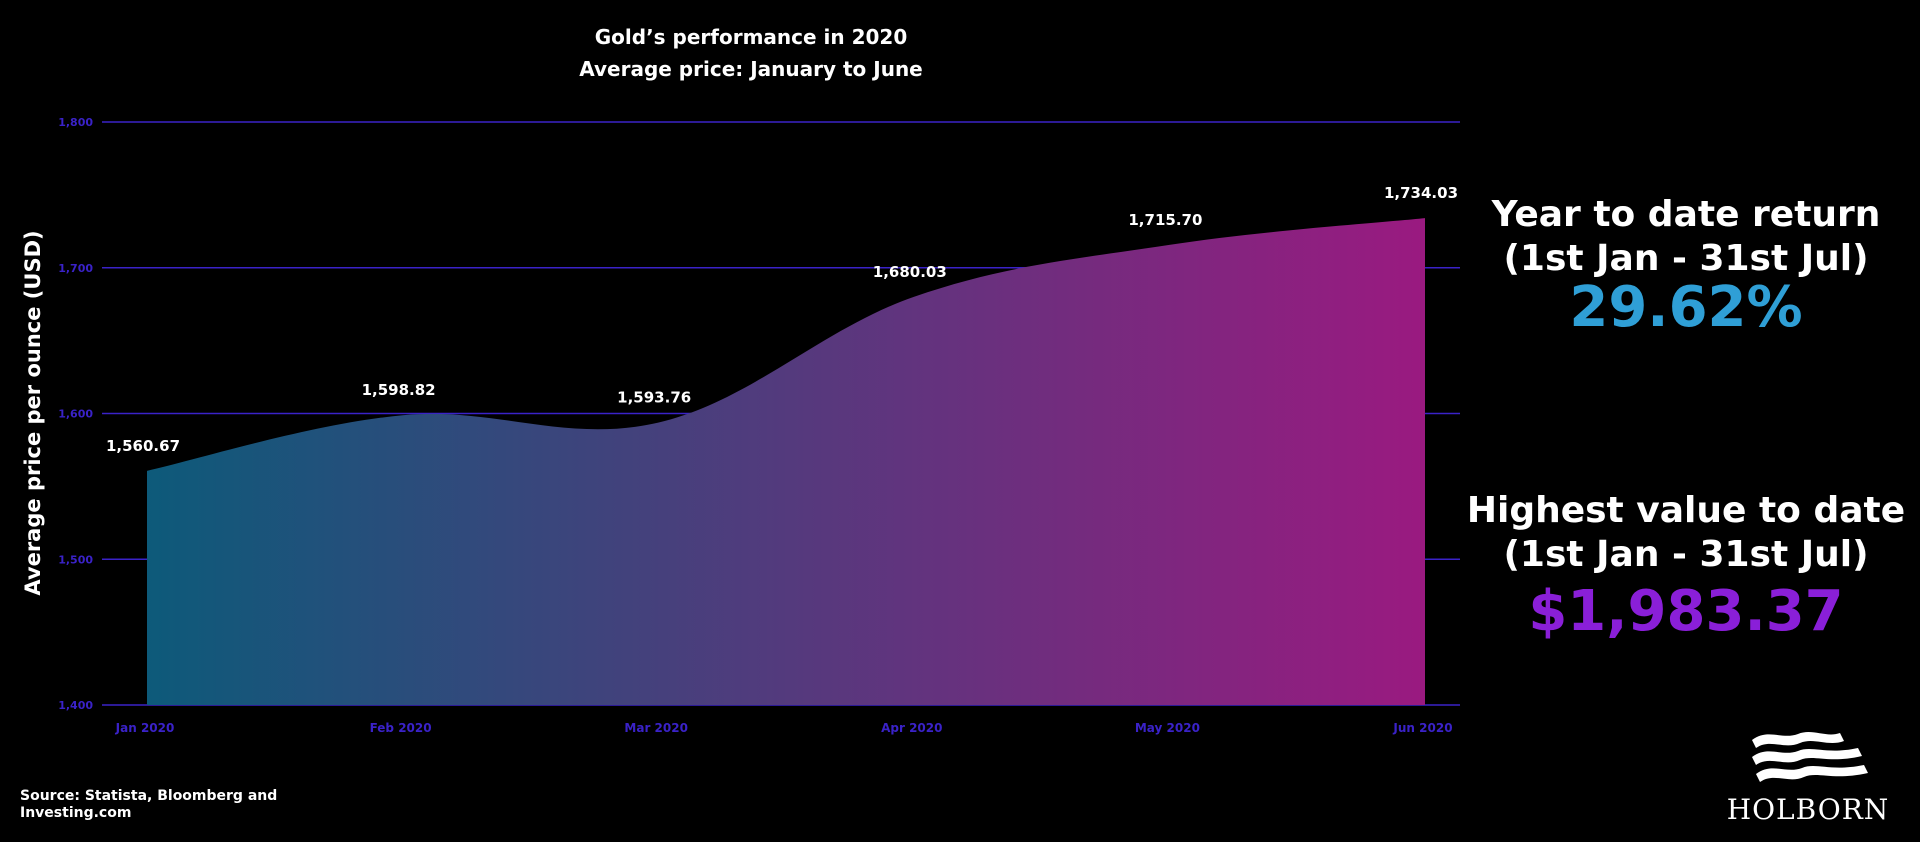 The width and height of the screenshot is (1920, 842). What do you see at coordinates (1686, 214) in the screenshot?
I see `ytd-heading: Year to date return` at bounding box center [1686, 214].